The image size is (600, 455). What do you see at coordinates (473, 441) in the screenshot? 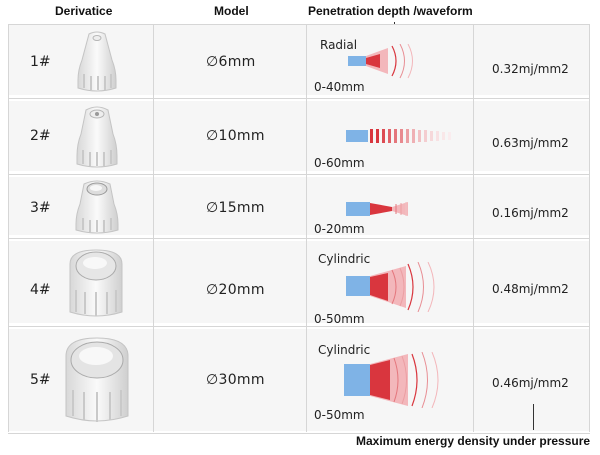
I see `footnote: Maximum energy density under pressure` at bounding box center [473, 441].